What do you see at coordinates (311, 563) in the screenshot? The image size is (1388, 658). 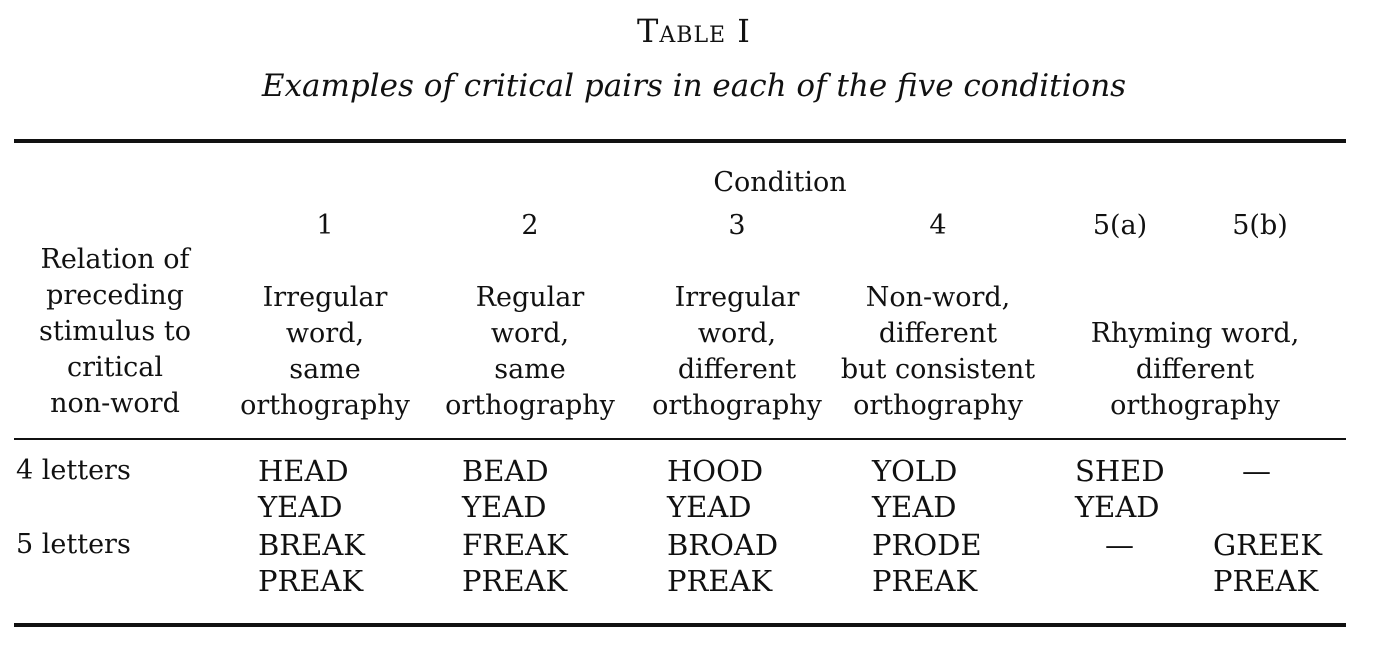 I see `table-cell: BREAK PREAK` at bounding box center [311, 563].